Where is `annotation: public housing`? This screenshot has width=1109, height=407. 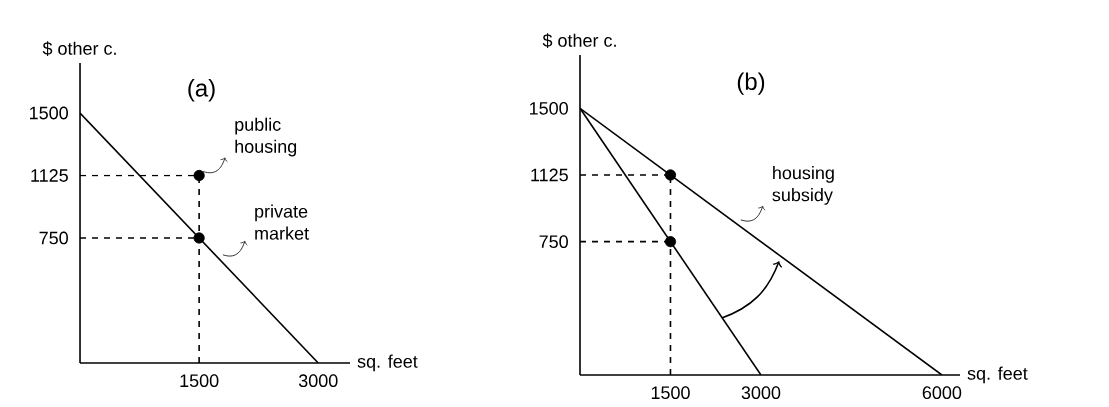
annotation: public housing is located at coordinates (266, 137).